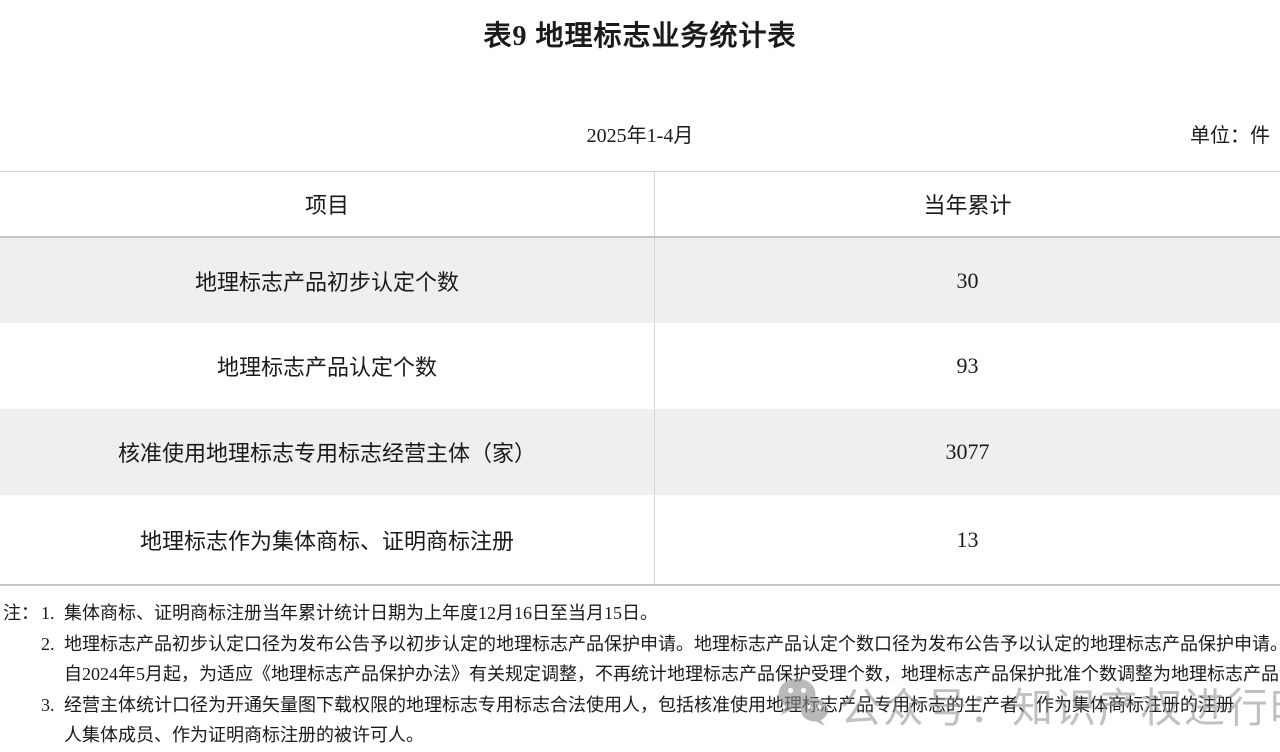  Describe the element at coordinates (967, 365) in the screenshot. I see `row-value: 93` at that location.